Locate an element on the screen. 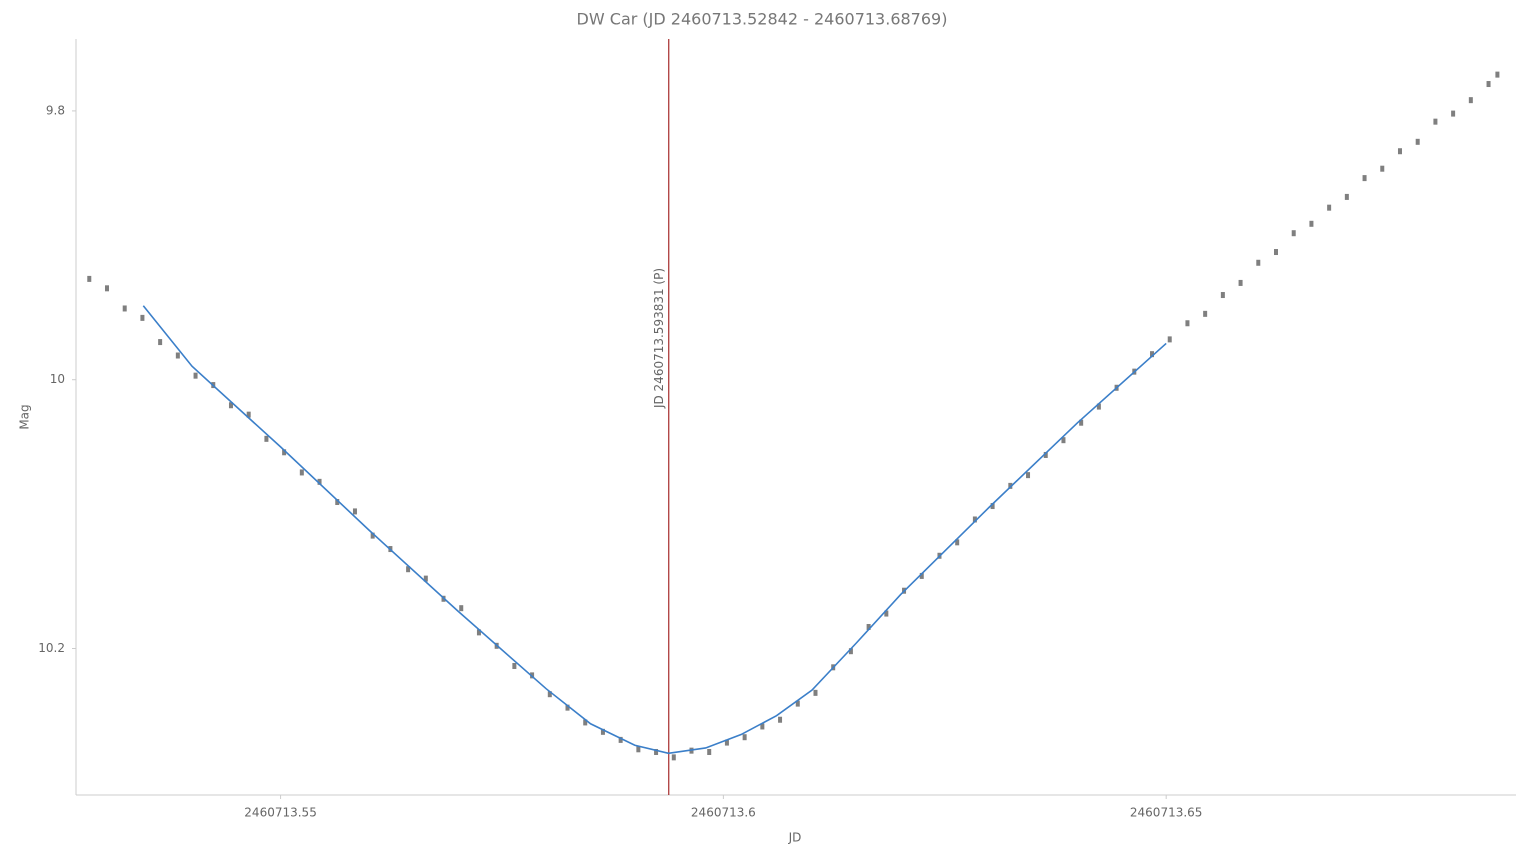 The image size is (1536, 864). y-tick-label: 9.8 is located at coordinates (55, 110).